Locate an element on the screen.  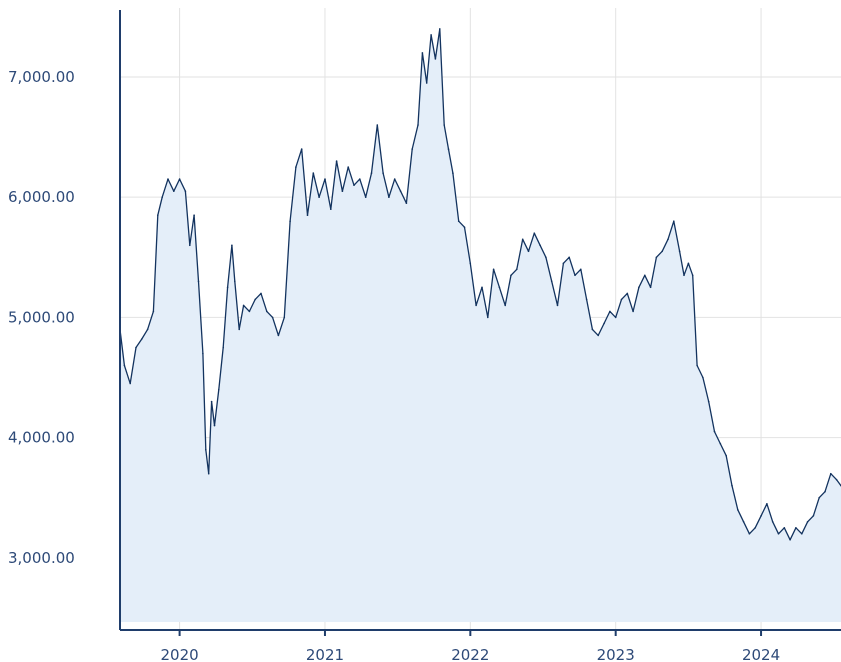
y-tick-label: 3,000.00 is located at coordinates (41, 558).